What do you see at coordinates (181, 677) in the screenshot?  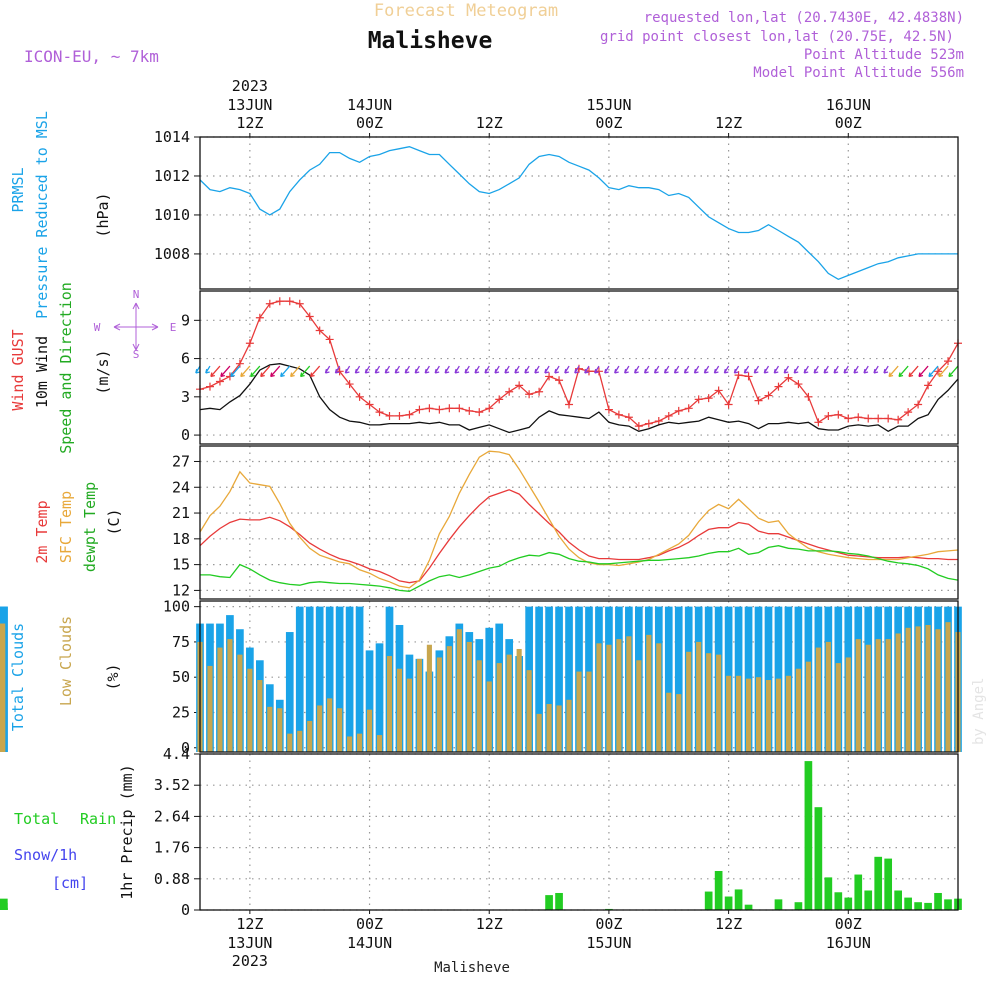 I see `clouds-ytick-label: 50` at bounding box center [181, 677].